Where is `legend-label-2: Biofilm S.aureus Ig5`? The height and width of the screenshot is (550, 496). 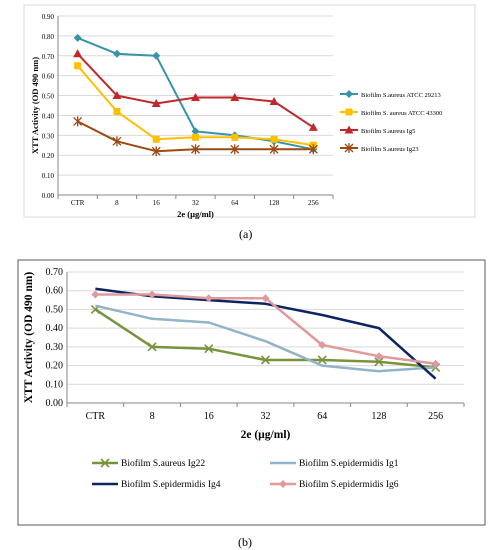 legend-label-2: Biofilm S.aureus Ig5 is located at coordinates (388, 131).